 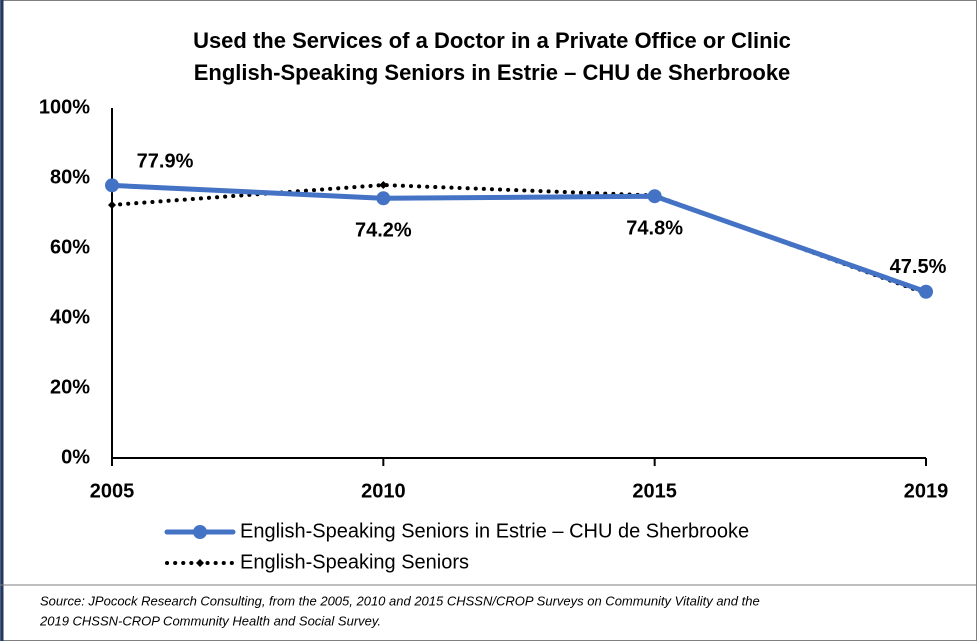 What do you see at coordinates (64, 107) in the screenshot?
I see `y-tick-label: 100%` at bounding box center [64, 107].